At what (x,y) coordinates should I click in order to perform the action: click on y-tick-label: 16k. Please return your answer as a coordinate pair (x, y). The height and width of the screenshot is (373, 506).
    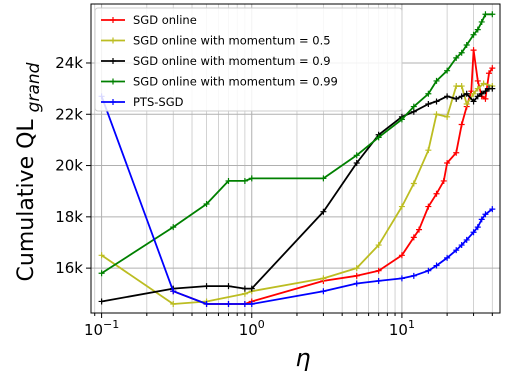
    Looking at the image, I should click on (69, 268).